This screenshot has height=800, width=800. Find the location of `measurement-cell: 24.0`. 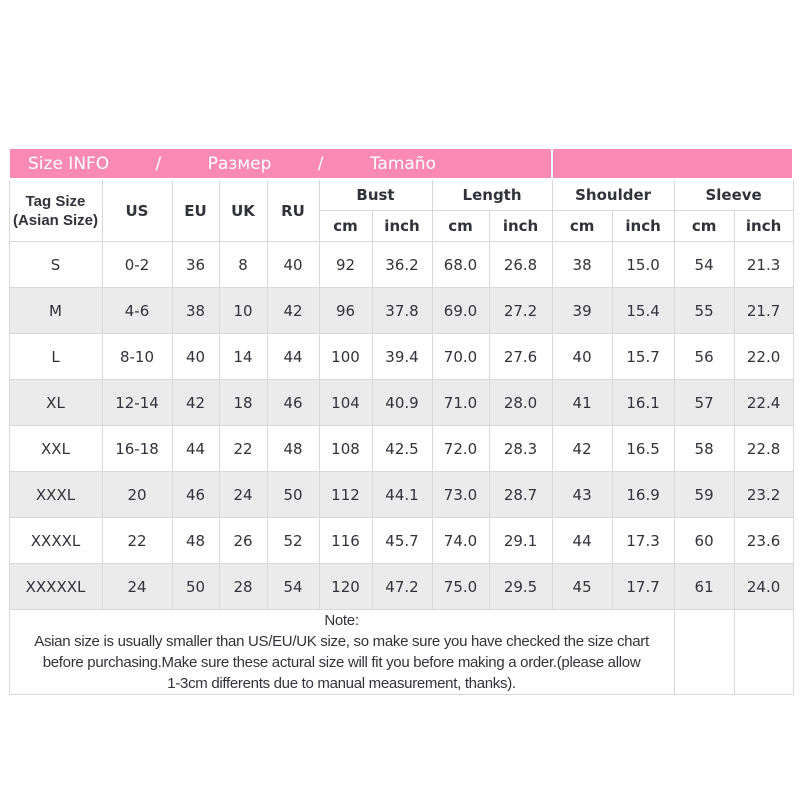

measurement-cell: 24.0 is located at coordinates (763, 586).